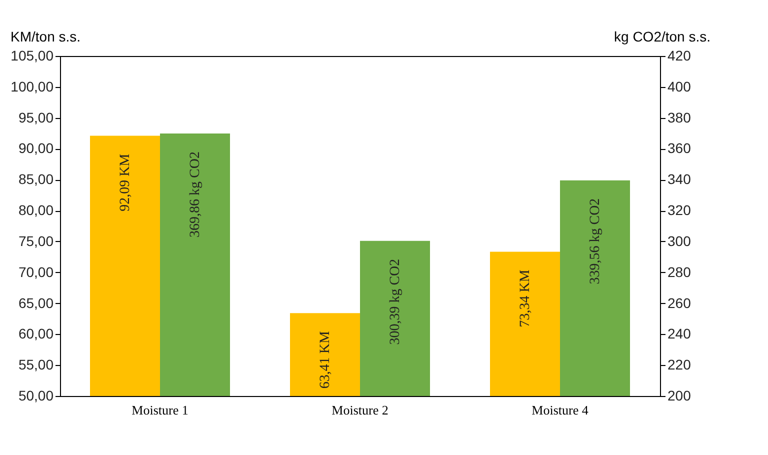  What do you see at coordinates (36, 272) in the screenshot?
I see `y-tick-label: 70,00` at bounding box center [36, 272].